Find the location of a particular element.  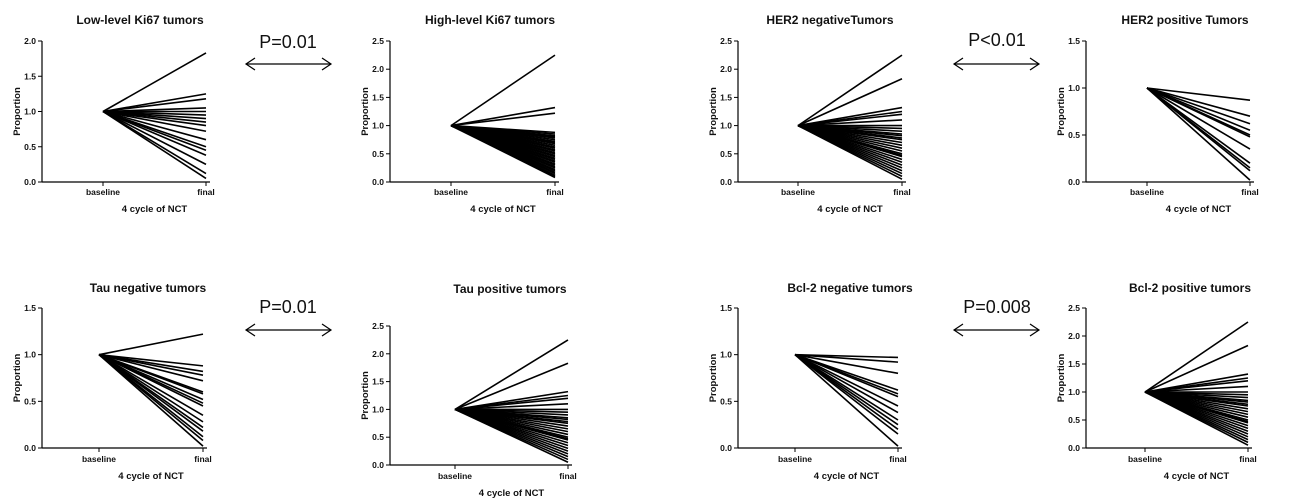

arrow-right-head is located at coordinates (327, 330).